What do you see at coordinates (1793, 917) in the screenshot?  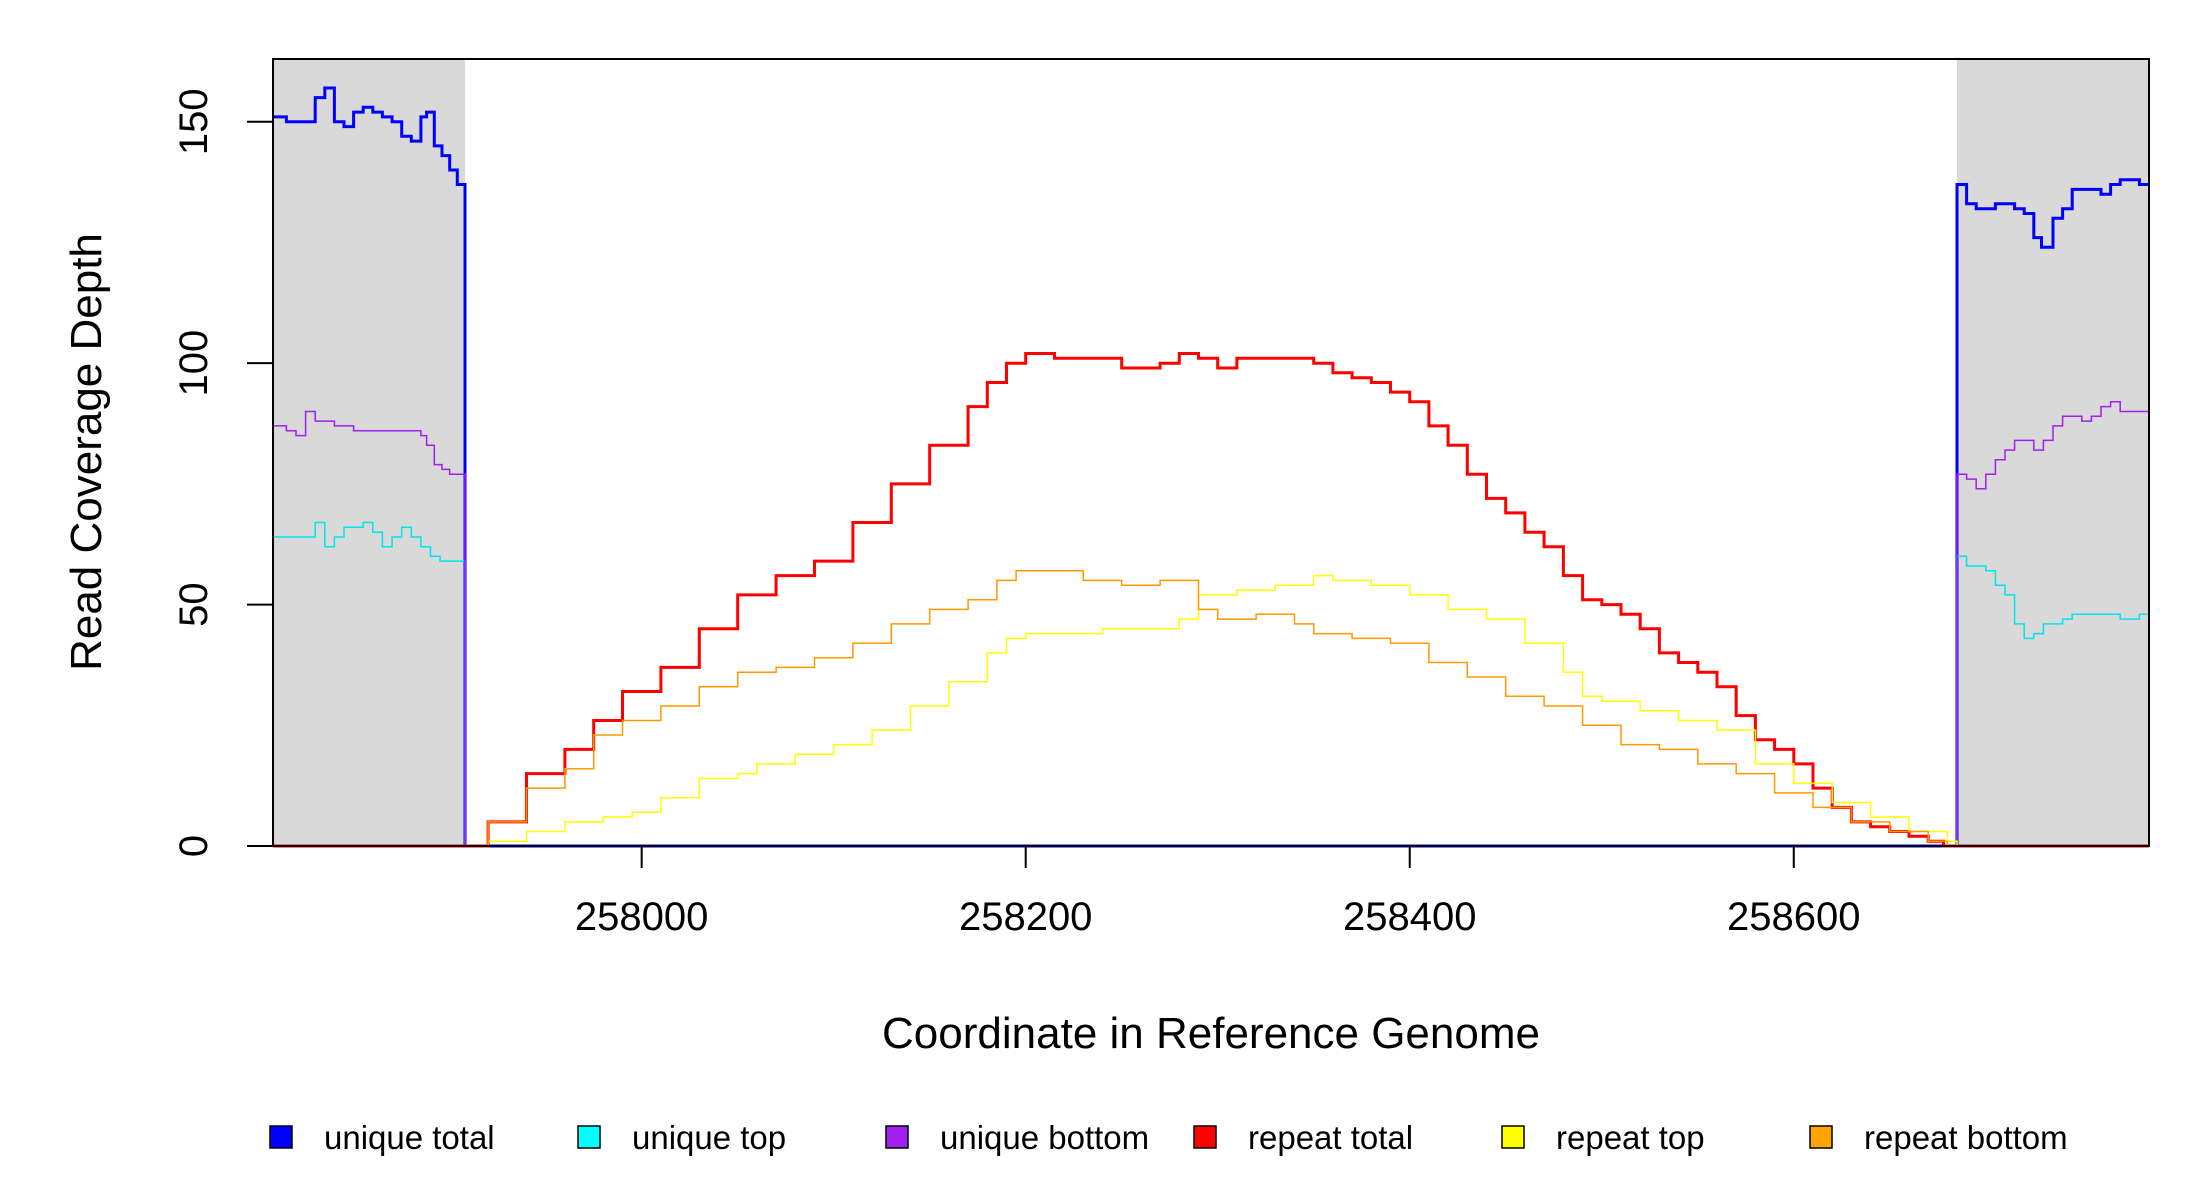 I see `x-tick-label: 258600` at bounding box center [1793, 917].